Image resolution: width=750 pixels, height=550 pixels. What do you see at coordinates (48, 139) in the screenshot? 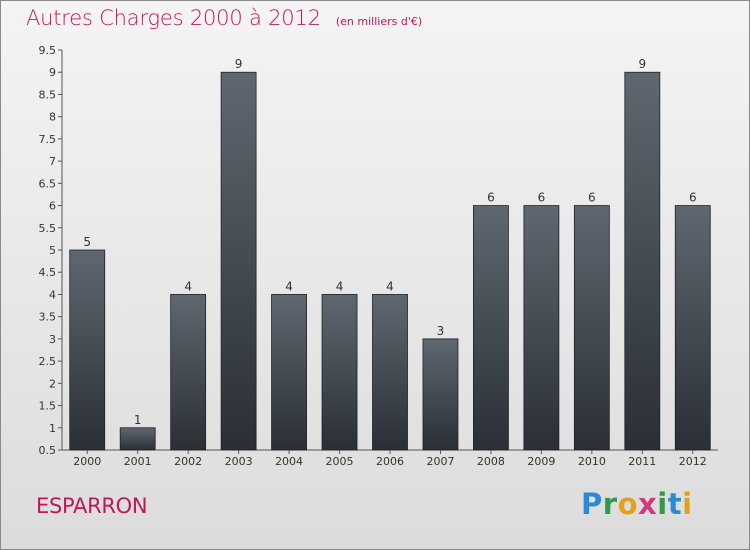
I see `y-tick-label: 7.5` at bounding box center [48, 139].